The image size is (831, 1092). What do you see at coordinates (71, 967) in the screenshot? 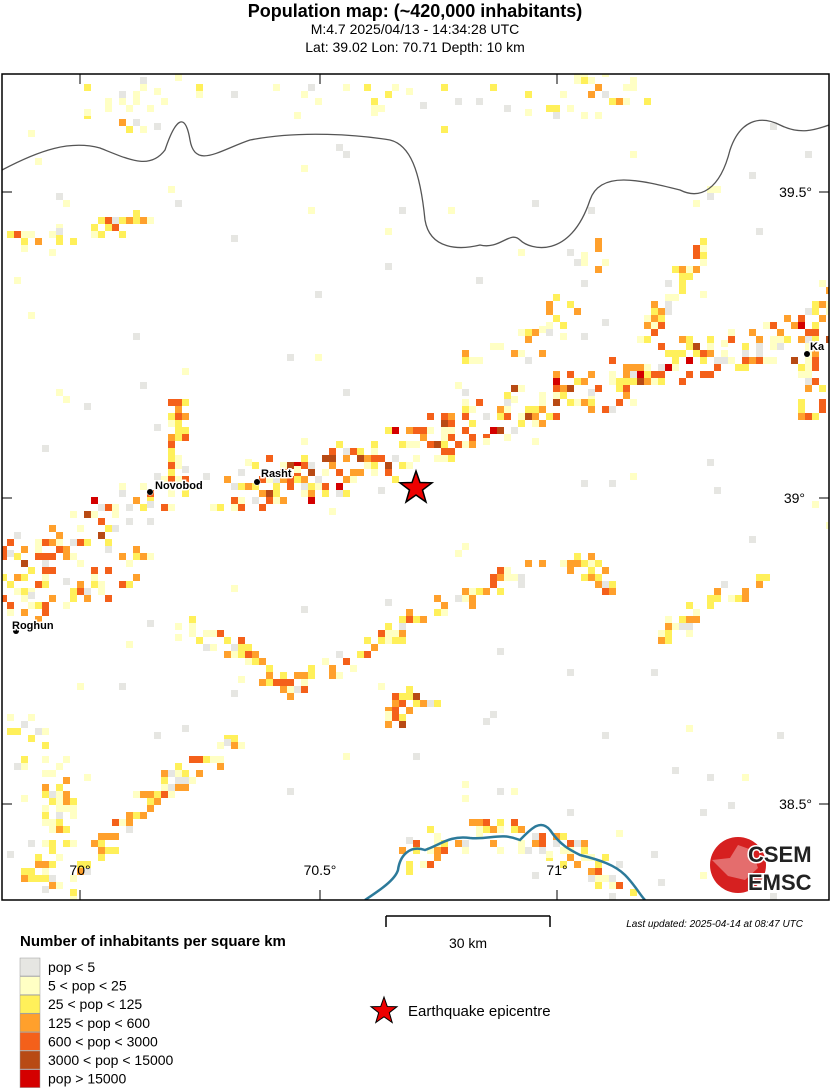
I see `legend-label: pop < 5` at bounding box center [71, 967].